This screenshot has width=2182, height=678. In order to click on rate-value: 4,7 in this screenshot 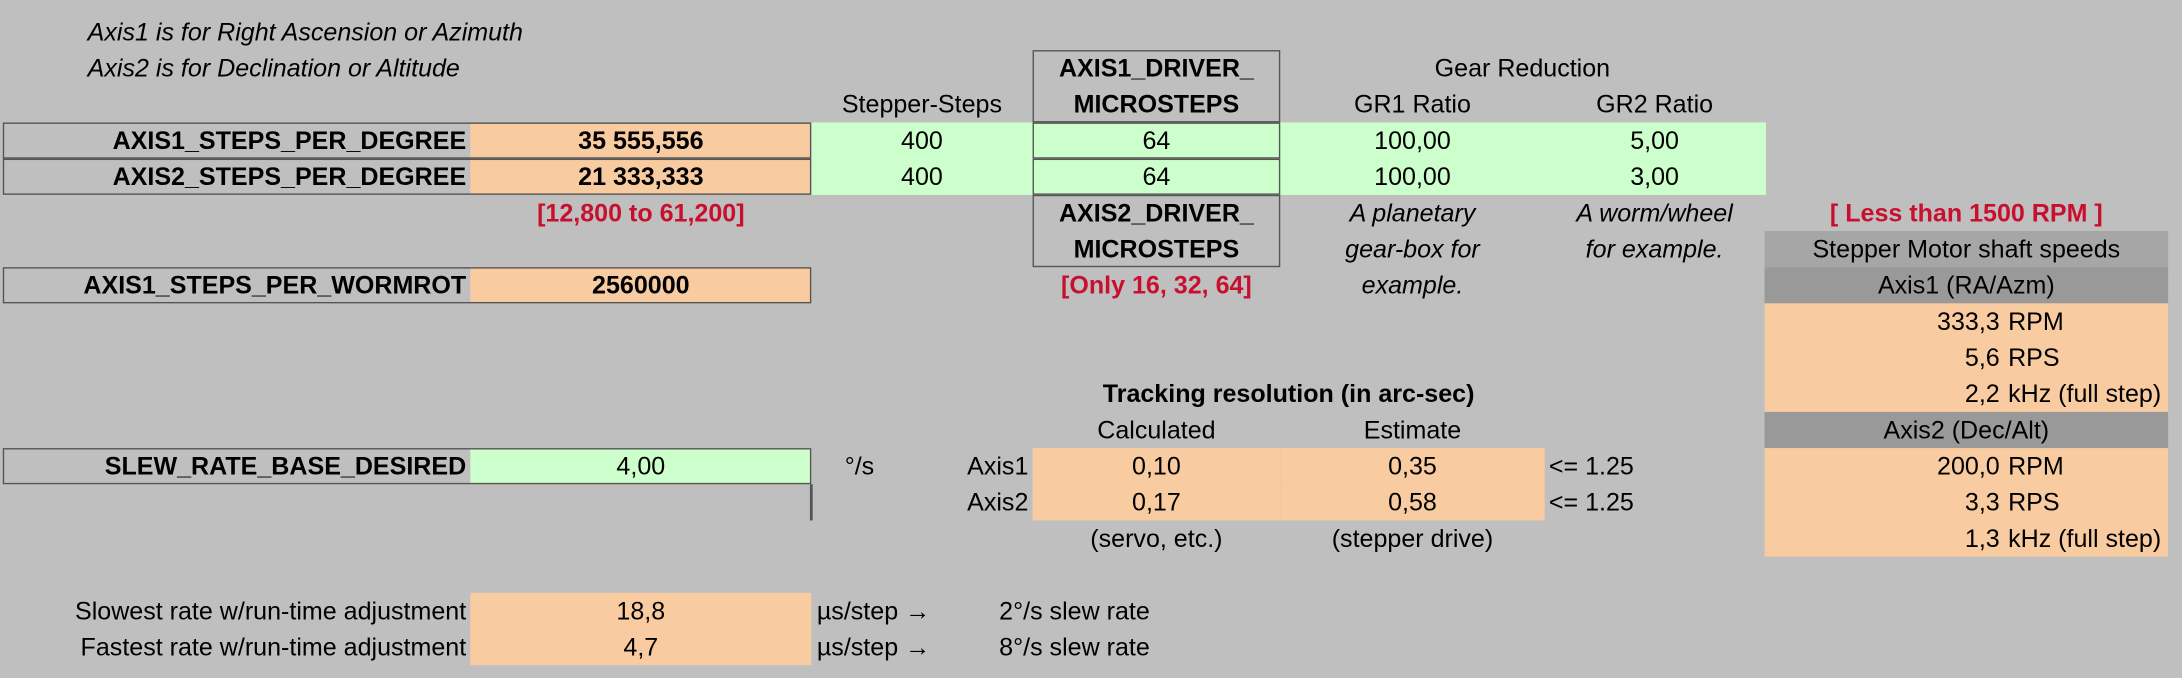, I will do `click(641, 647)`.